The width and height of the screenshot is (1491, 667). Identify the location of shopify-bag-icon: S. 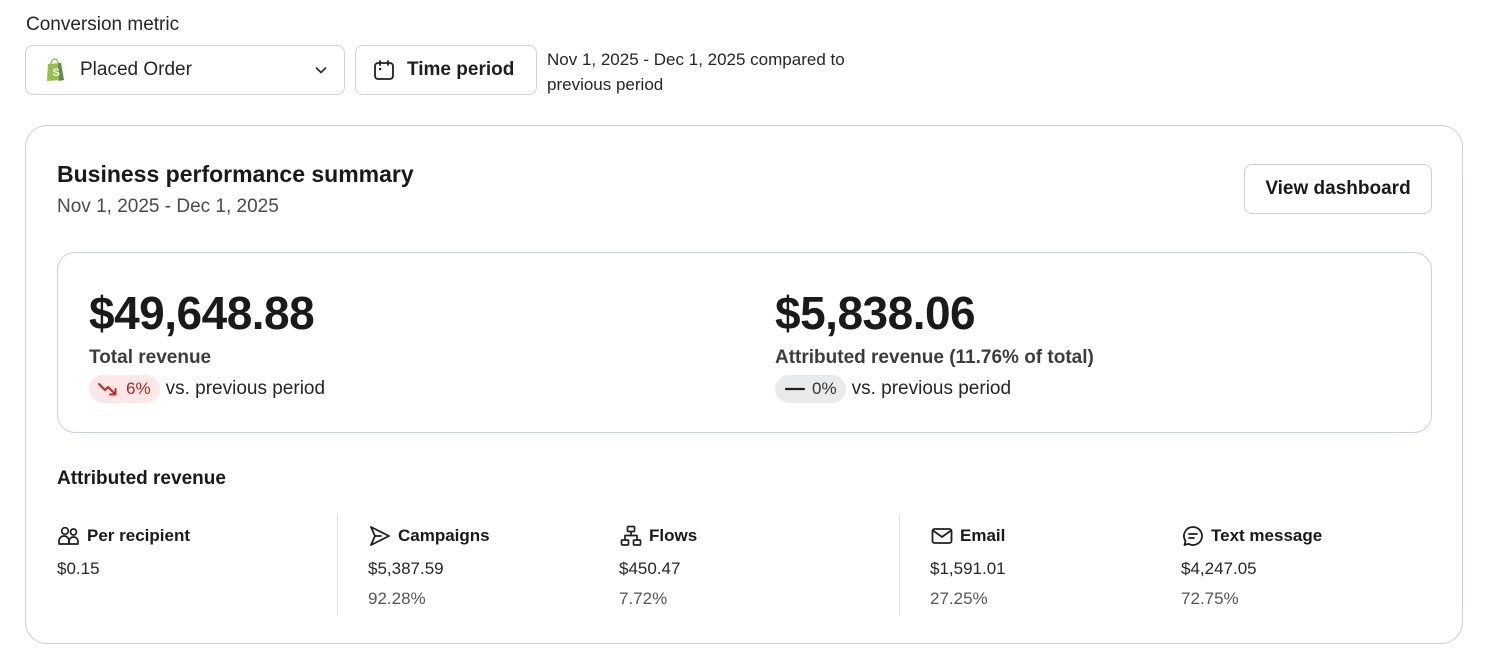
(55, 70).